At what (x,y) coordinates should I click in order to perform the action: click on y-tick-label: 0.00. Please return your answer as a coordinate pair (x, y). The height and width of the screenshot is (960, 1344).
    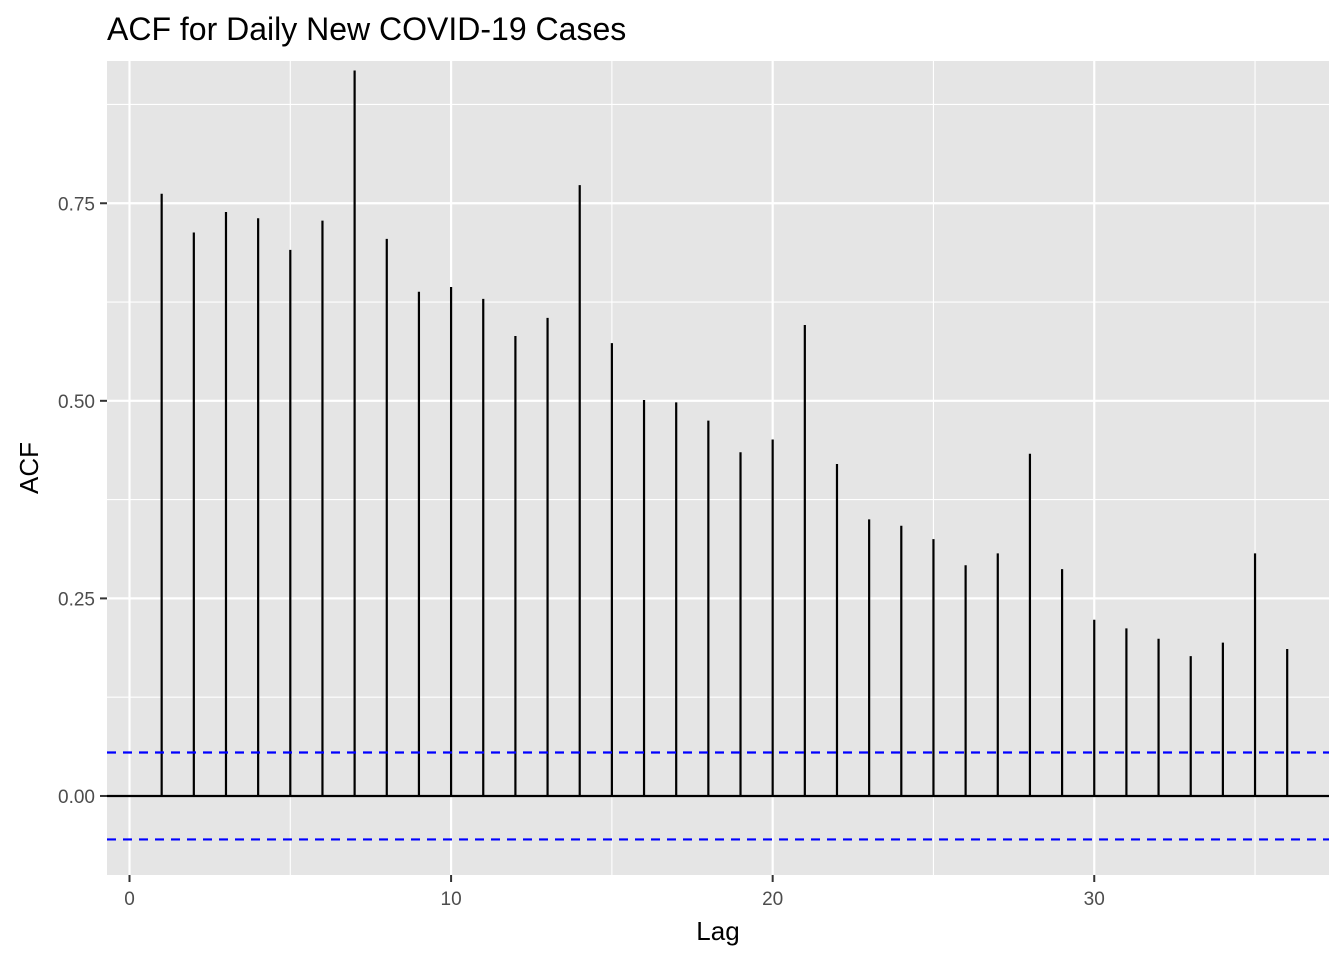
    Looking at the image, I should click on (76, 797).